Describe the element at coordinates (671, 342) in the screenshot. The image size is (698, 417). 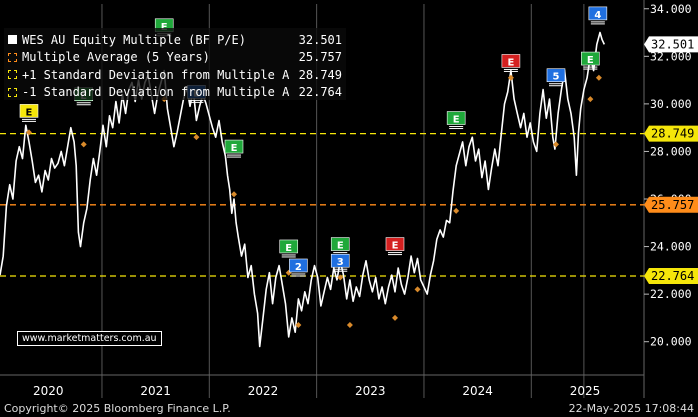
I see `y-tick-label: 20.000` at that location.